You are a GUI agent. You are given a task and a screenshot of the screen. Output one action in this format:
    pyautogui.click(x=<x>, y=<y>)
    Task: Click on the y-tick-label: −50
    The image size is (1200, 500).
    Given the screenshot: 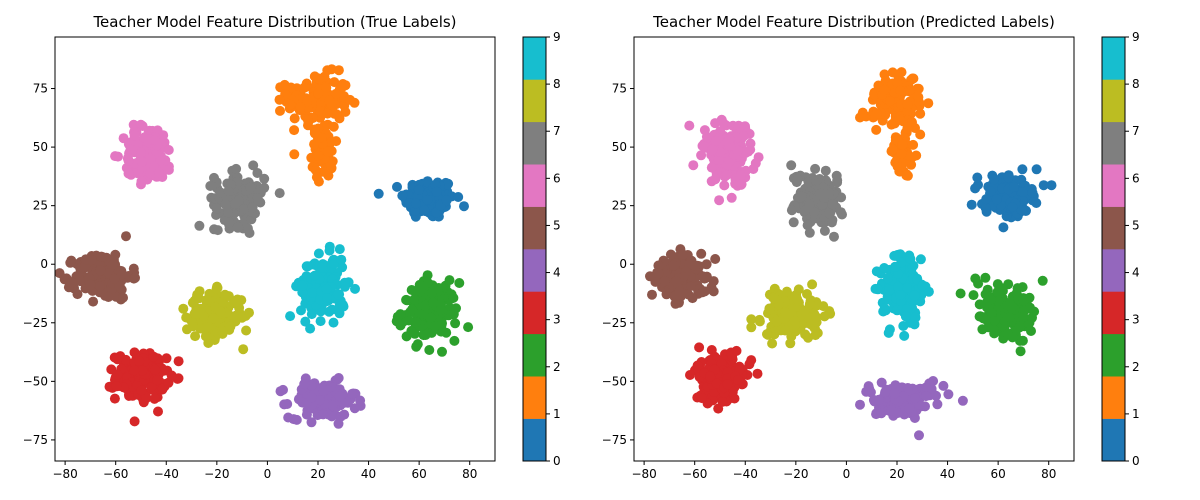 What is the action you would take?
    pyautogui.click(x=35, y=381)
    